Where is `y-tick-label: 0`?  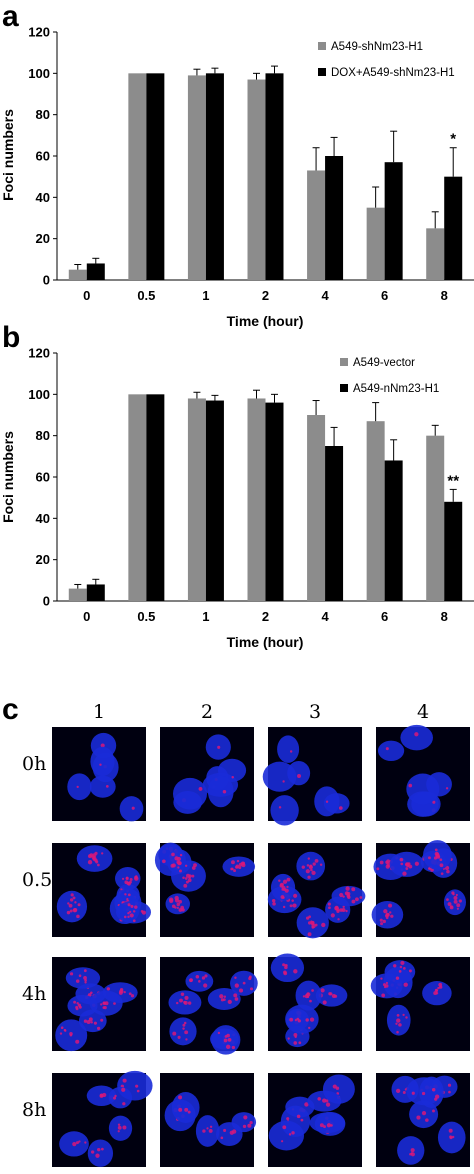
y-tick-label: 0 is located at coordinates (46, 280).